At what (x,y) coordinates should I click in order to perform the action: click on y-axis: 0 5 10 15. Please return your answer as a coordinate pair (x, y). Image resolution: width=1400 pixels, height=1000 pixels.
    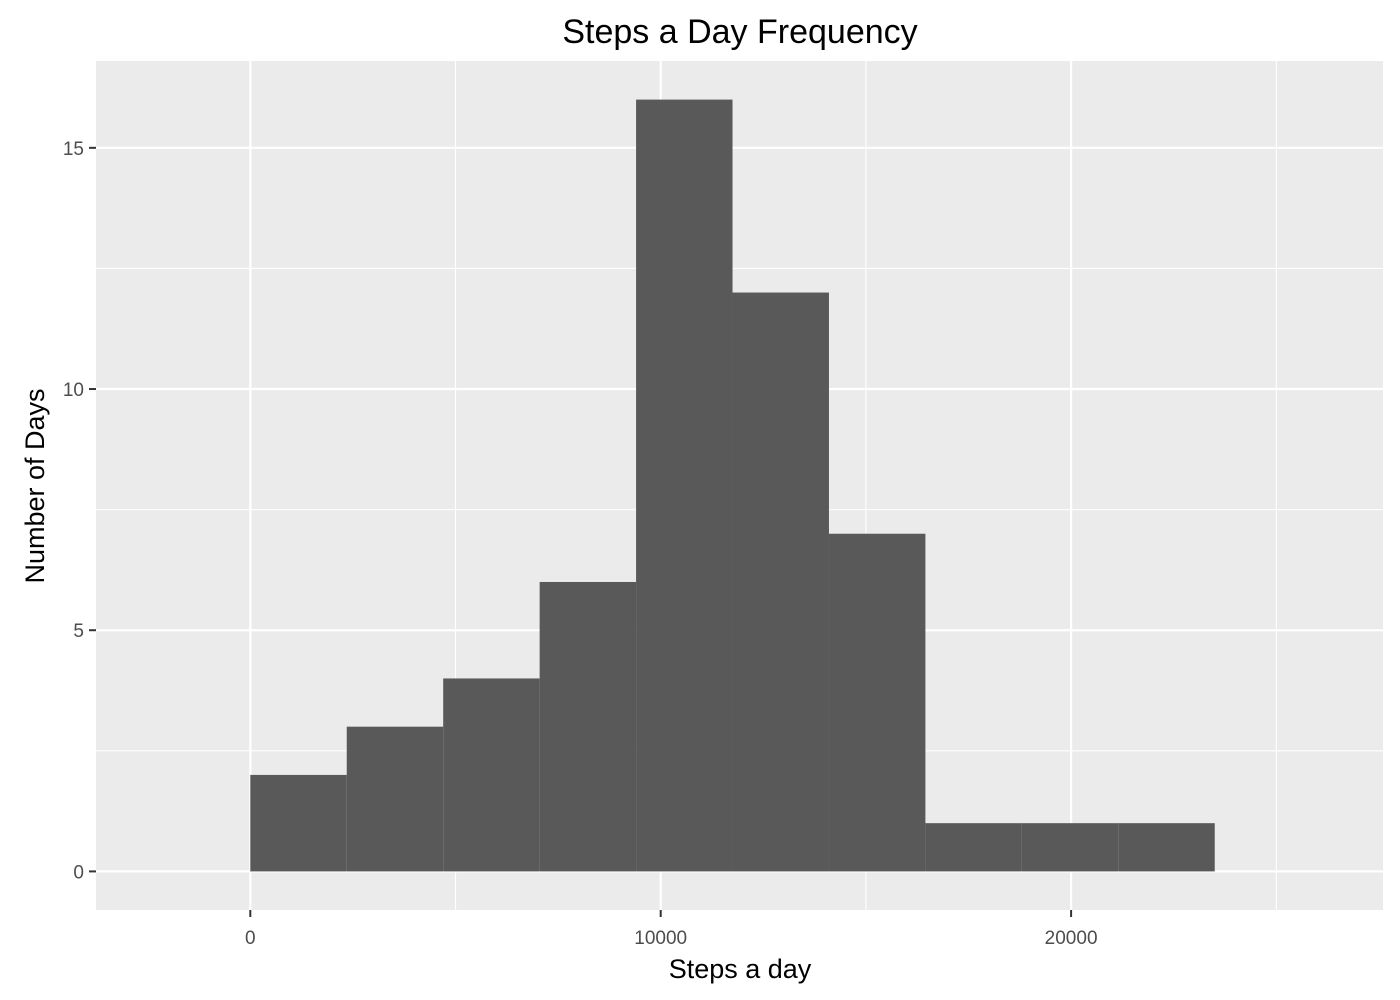
    Looking at the image, I should click on (79, 511).